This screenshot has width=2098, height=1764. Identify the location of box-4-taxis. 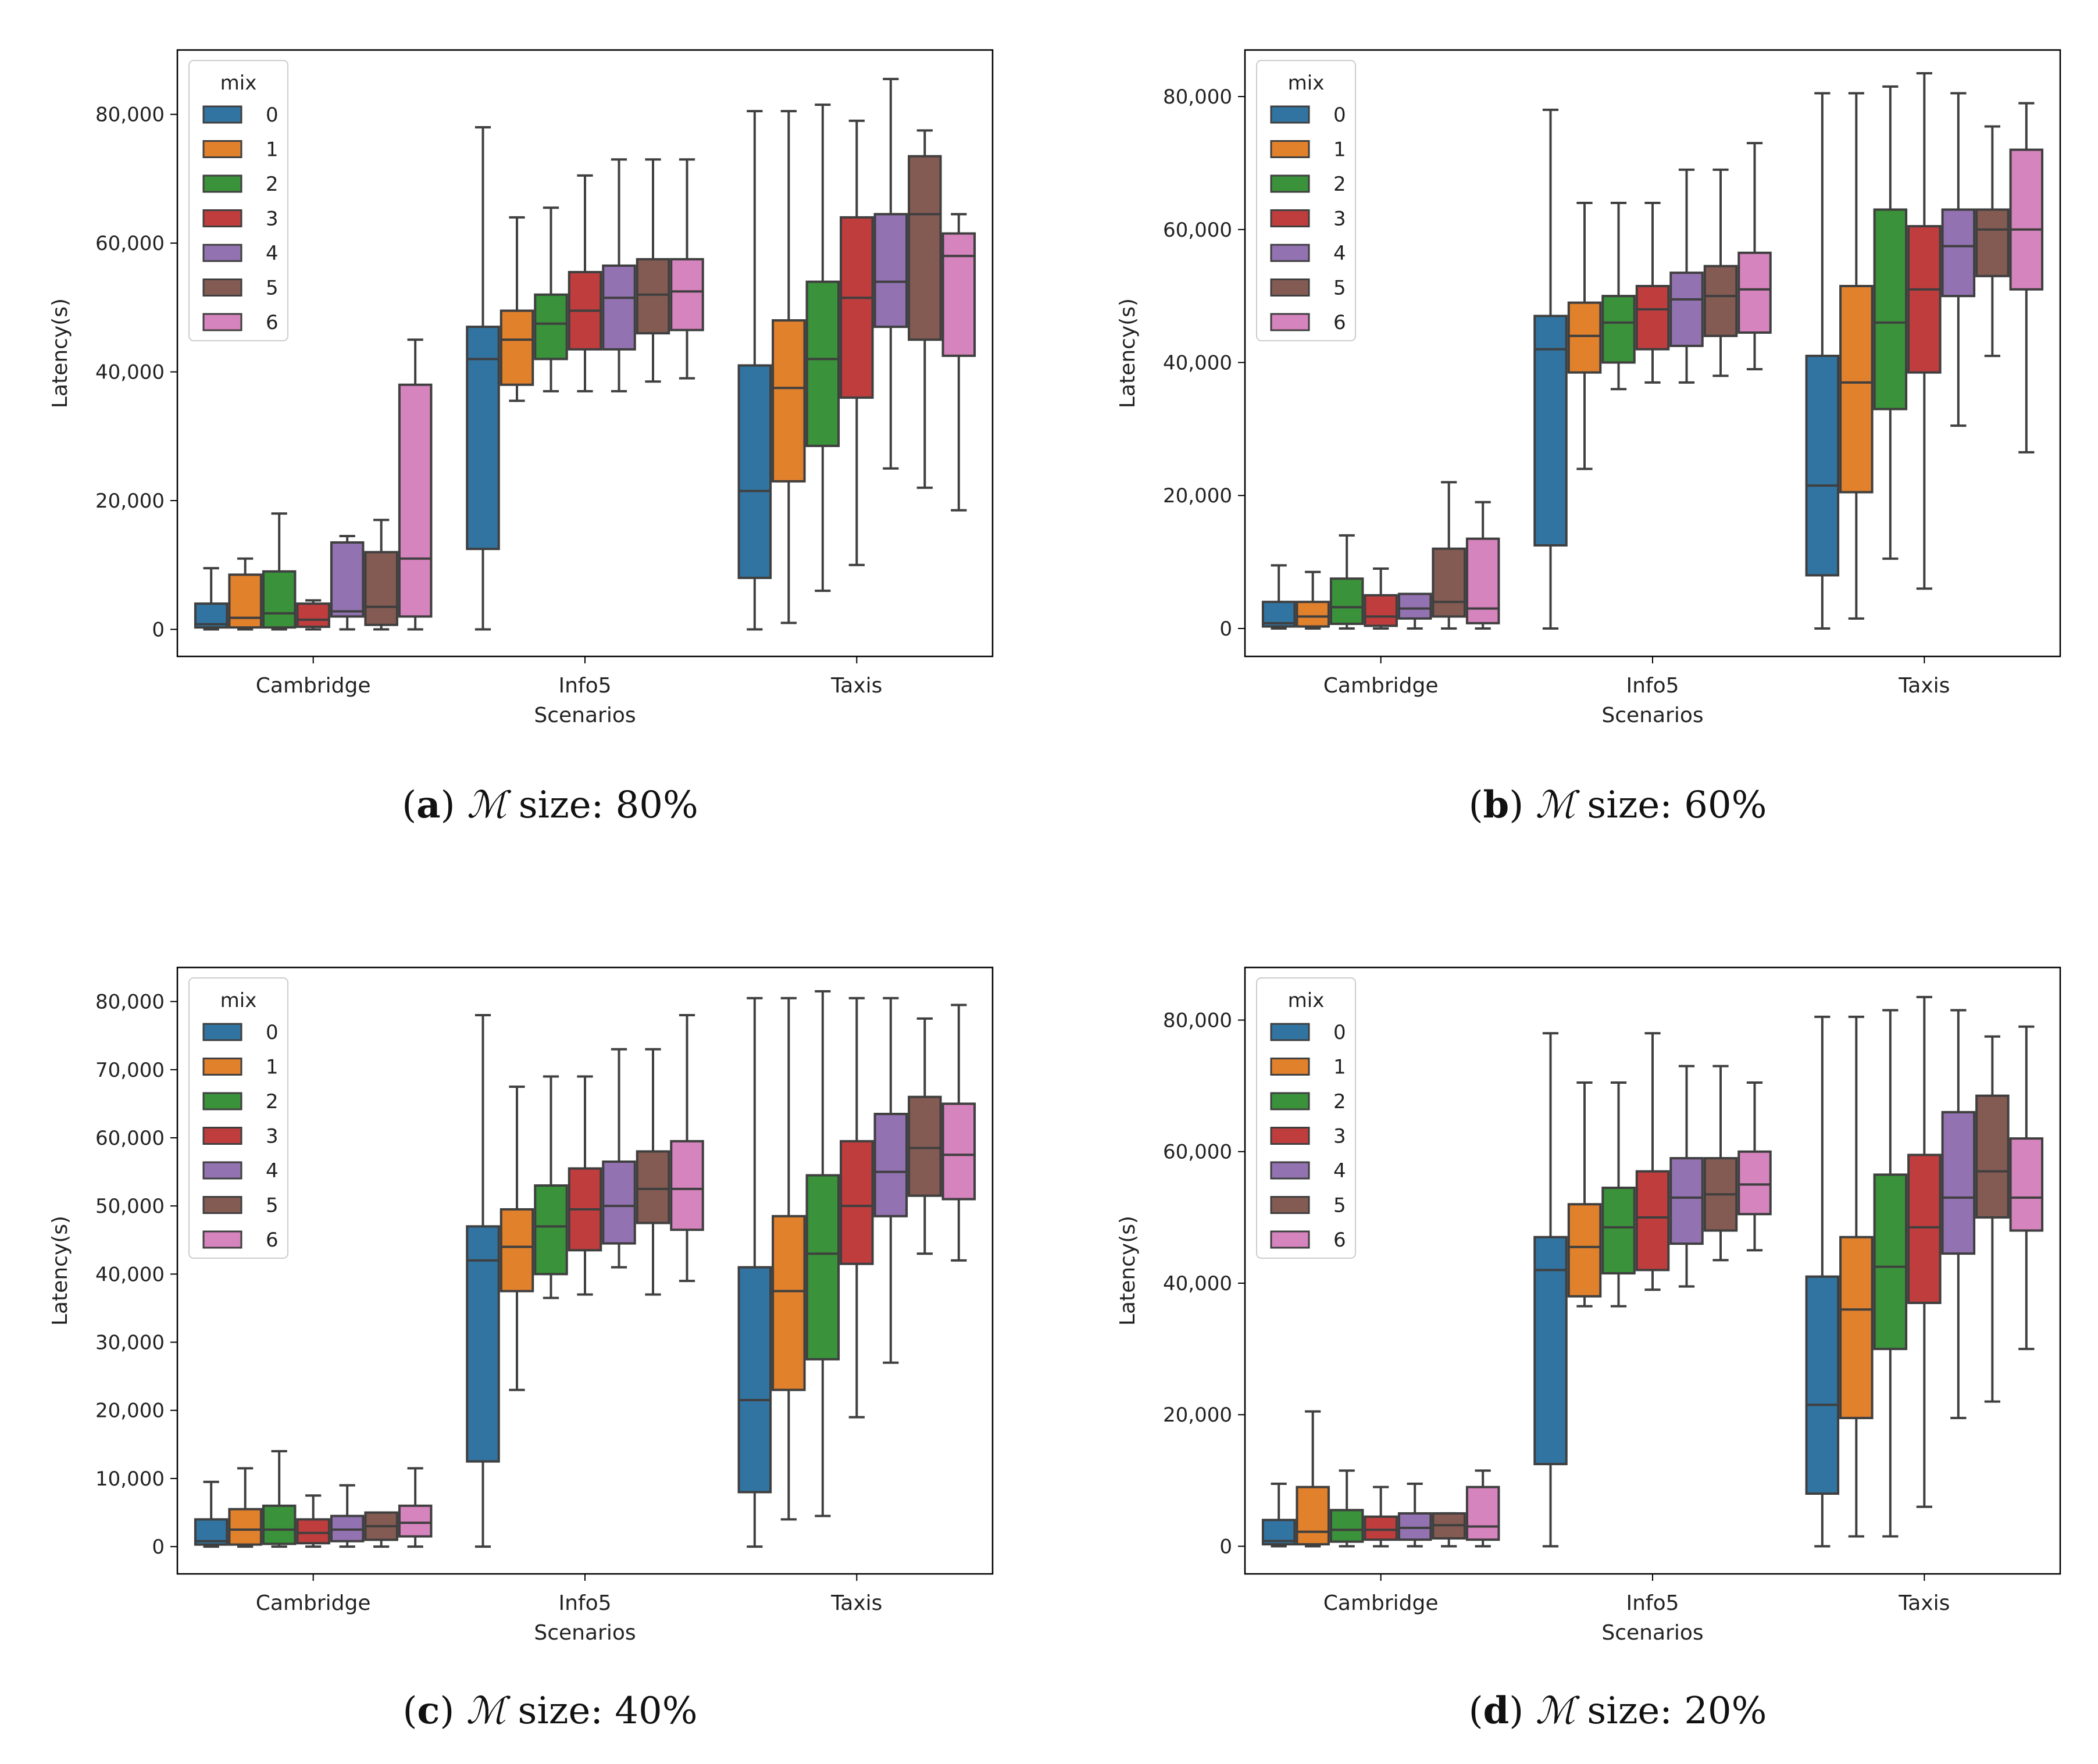
(1959, 1214).